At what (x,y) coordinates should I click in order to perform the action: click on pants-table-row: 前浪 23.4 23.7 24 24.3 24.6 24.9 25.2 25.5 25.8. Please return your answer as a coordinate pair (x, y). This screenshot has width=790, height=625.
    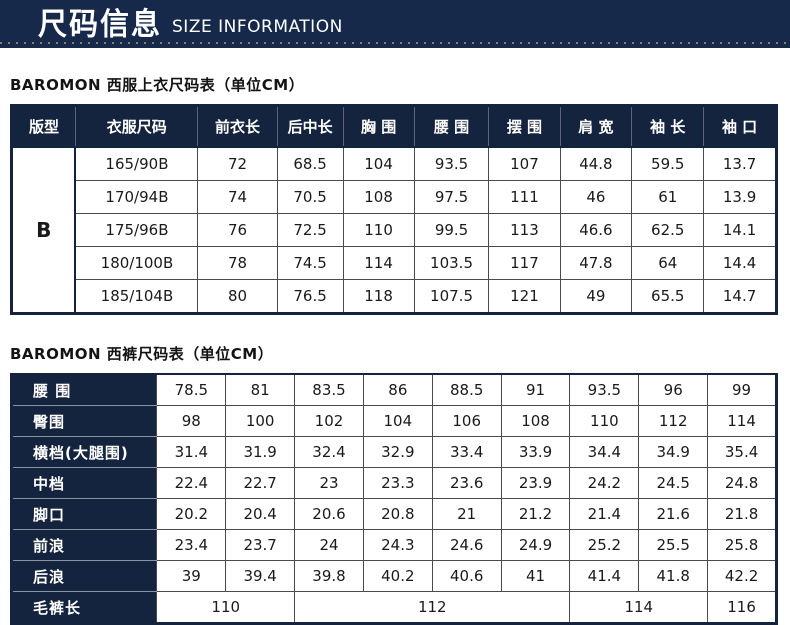
    Looking at the image, I should click on (394, 545).